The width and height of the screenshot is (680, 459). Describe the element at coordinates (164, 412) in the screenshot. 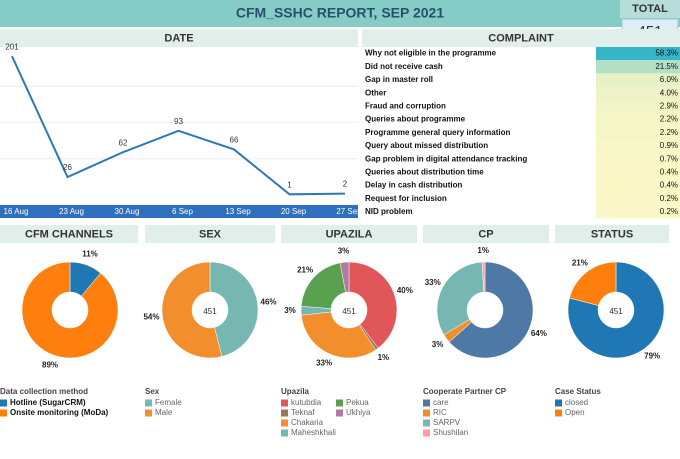

I see `legend-label: Male` at that location.